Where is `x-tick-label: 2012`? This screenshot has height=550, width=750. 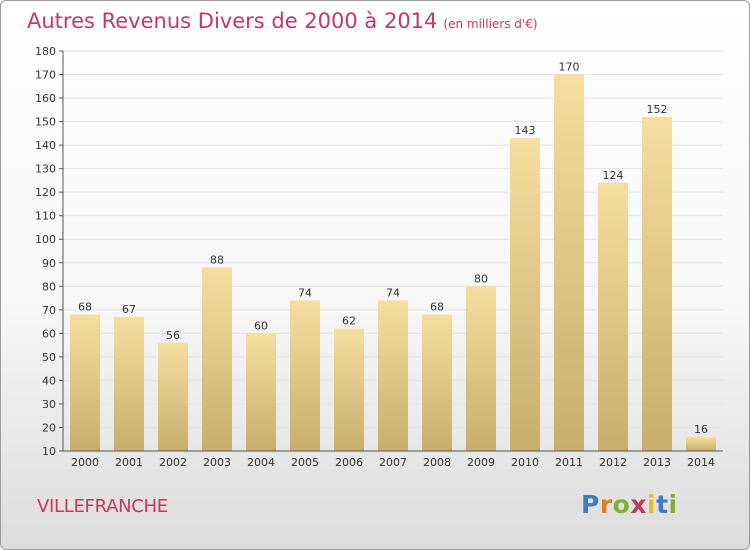 x-tick-label: 2012 is located at coordinates (613, 462).